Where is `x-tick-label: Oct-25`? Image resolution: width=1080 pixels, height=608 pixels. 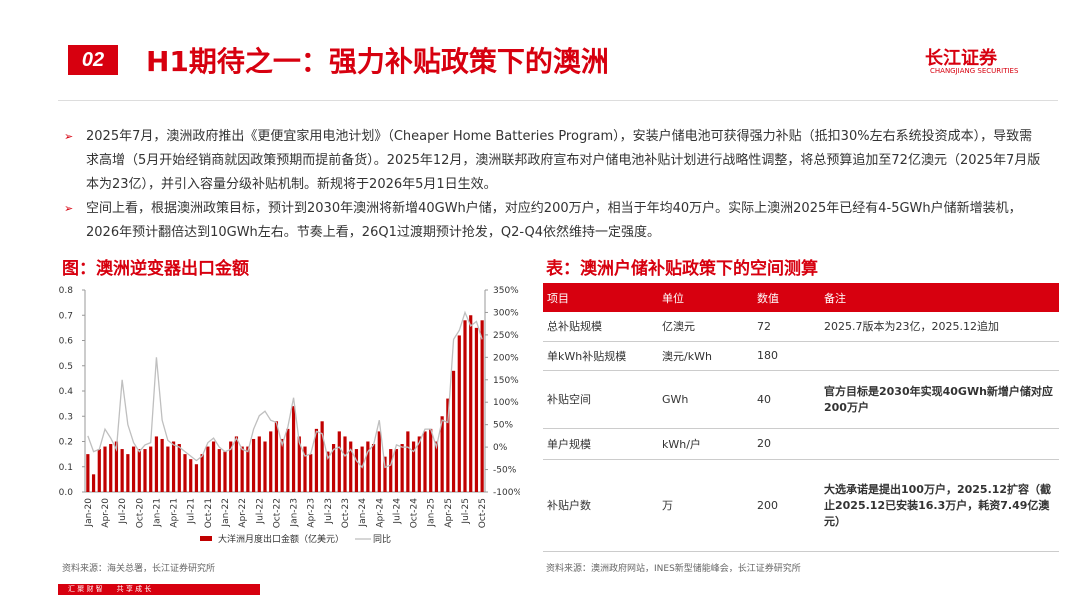 x-tick-label: Oct-25 is located at coordinates (483, 513).